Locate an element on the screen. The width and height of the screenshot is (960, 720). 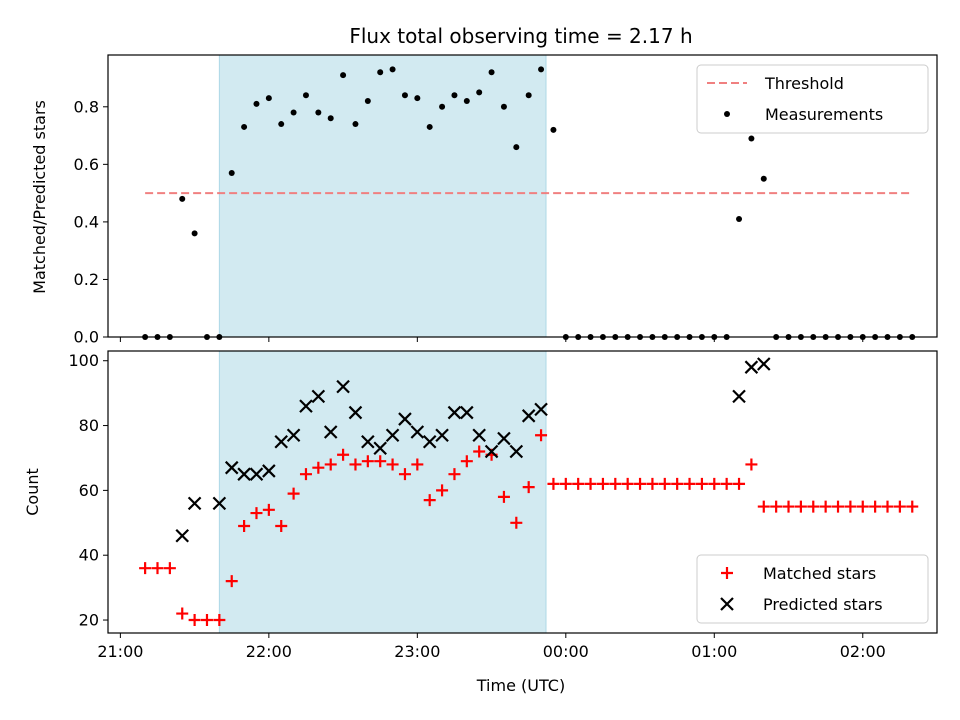
y-tick-label: 0.8 is located at coordinates (86, 106).